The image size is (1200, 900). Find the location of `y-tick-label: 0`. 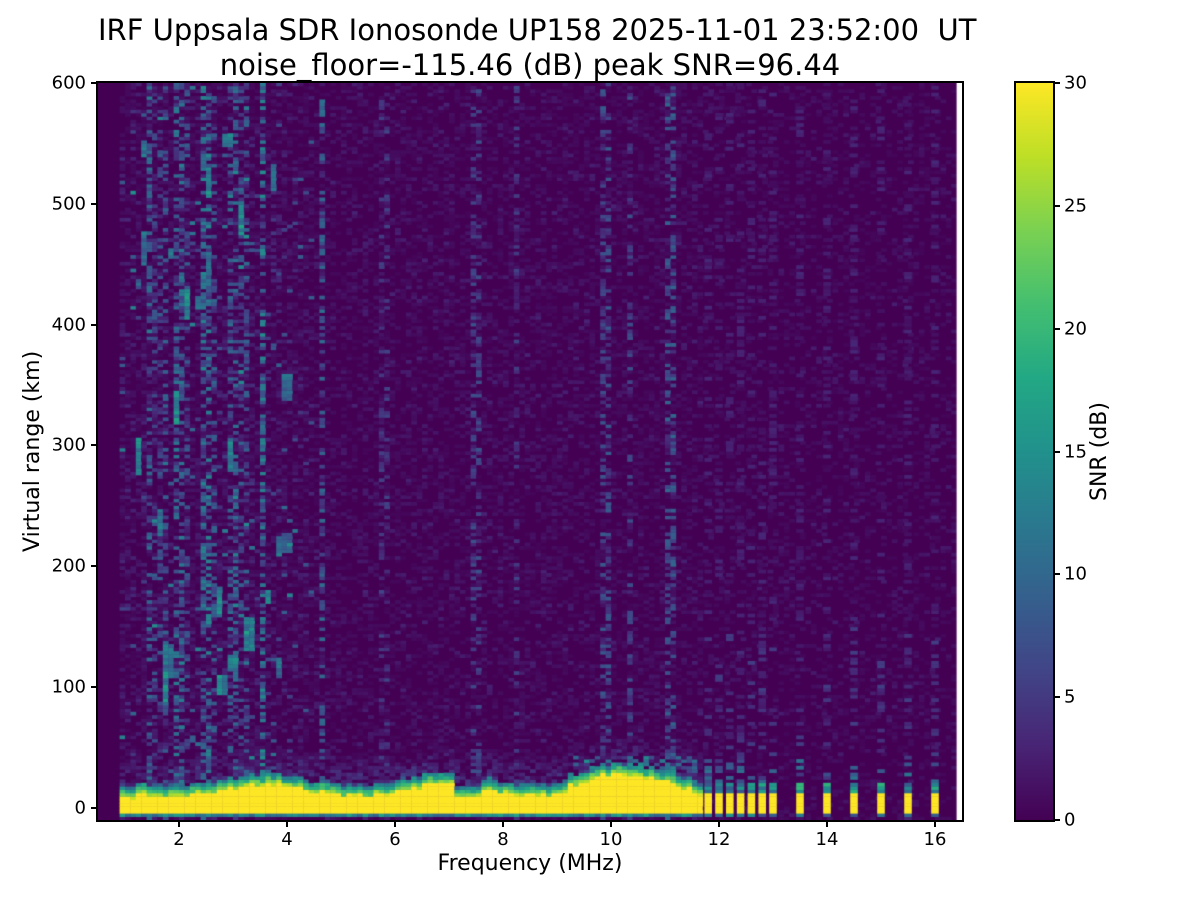

y-tick-label: 0 is located at coordinates (80, 808).